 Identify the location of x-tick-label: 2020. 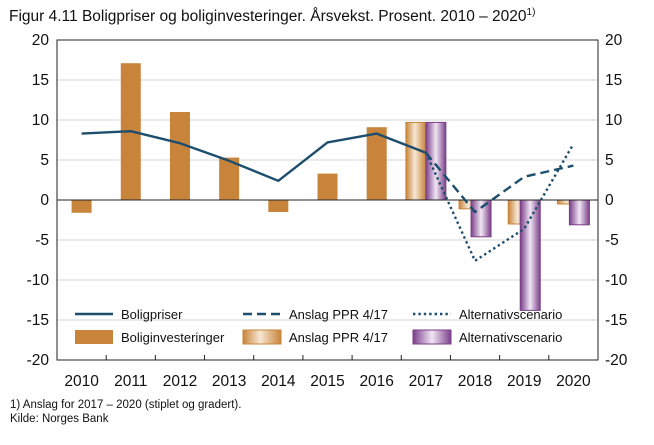
(573, 381).